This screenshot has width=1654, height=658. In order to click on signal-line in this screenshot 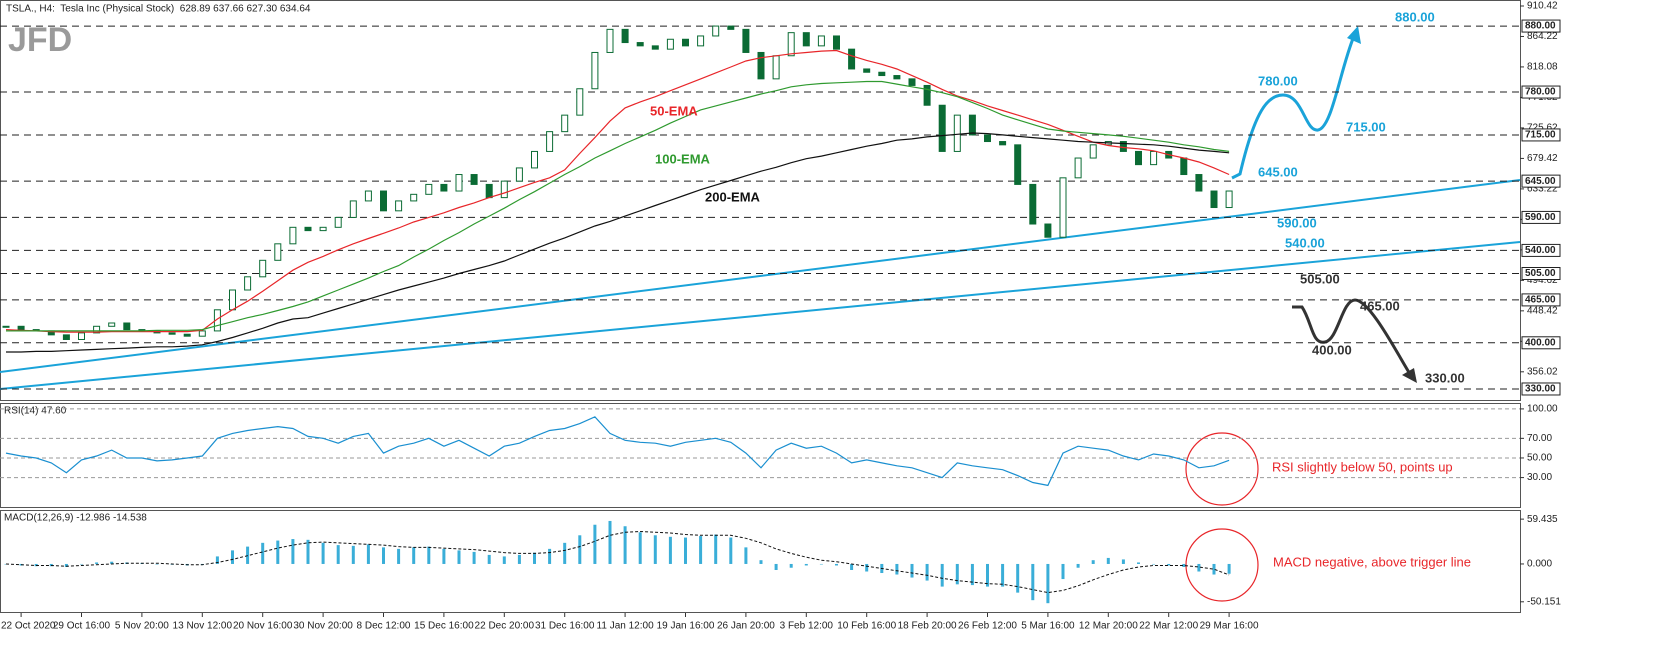, I will do `click(617, 562)`.